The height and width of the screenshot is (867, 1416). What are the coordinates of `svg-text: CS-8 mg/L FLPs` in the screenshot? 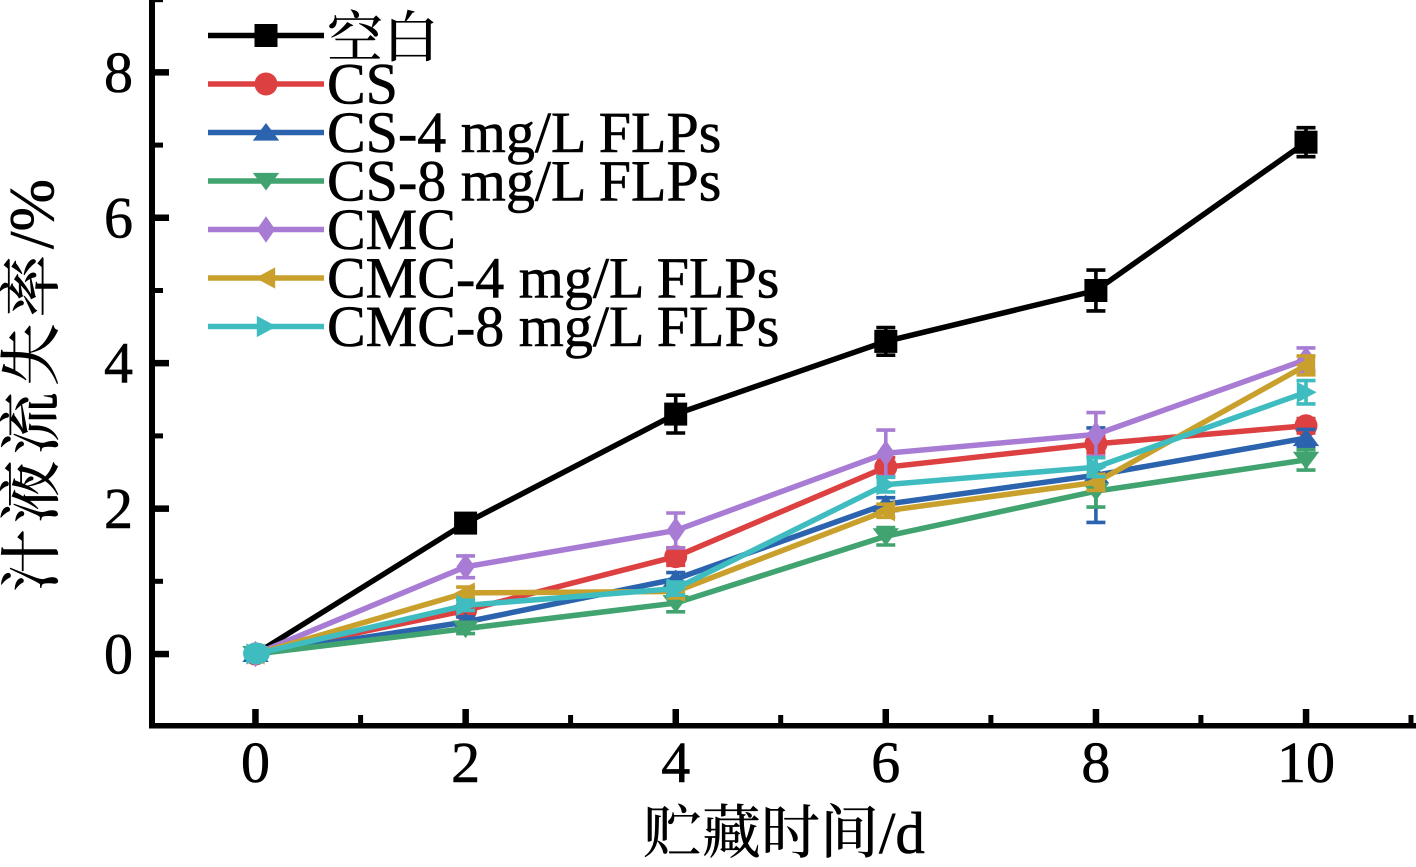 It's located at (524, 181).